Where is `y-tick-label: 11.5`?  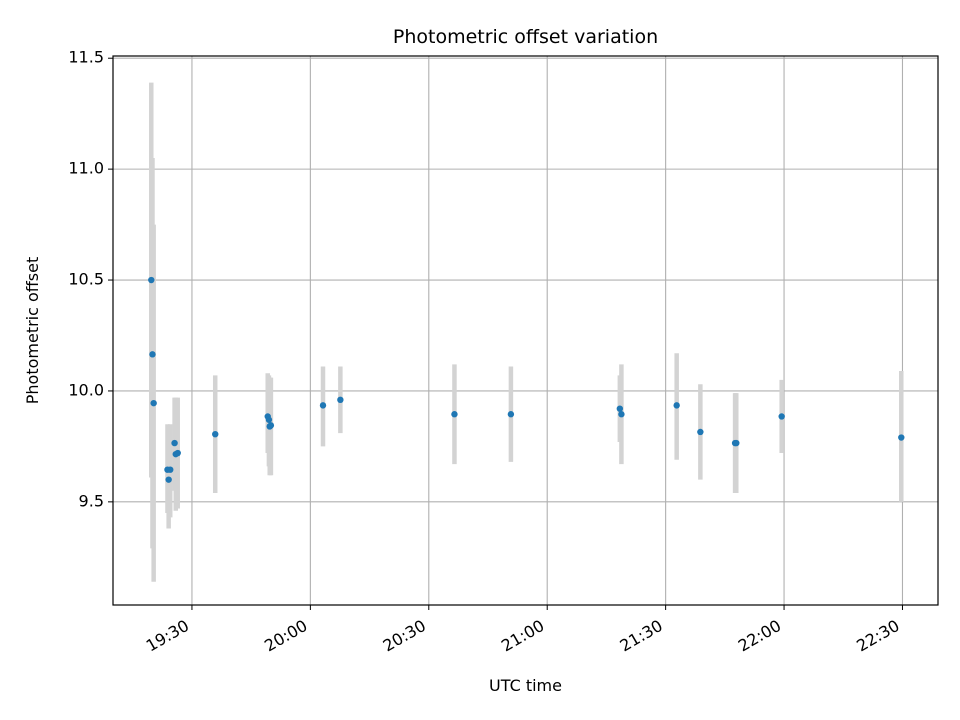 y-tick-label: 11.5 is located at coordinates (86, 57).